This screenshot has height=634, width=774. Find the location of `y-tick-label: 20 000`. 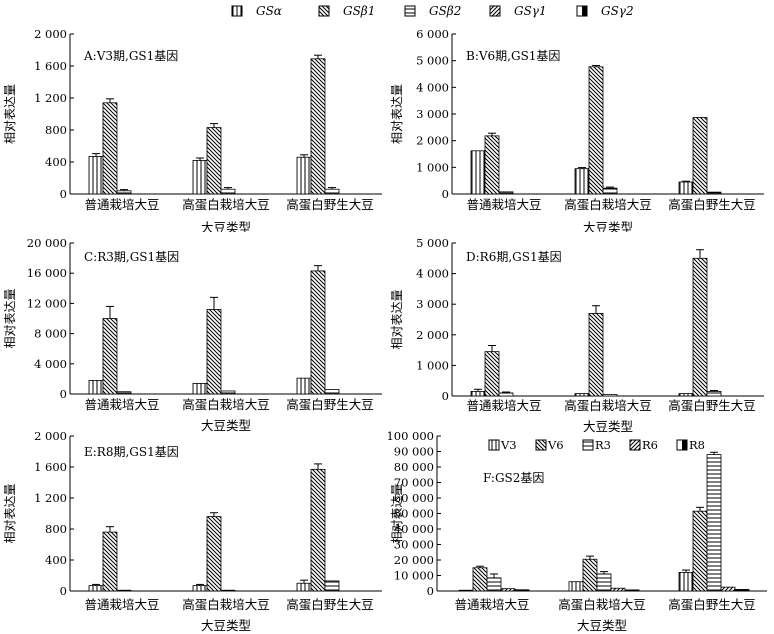

y-tick-label: 20 000 is located at coordinates (414, 560).